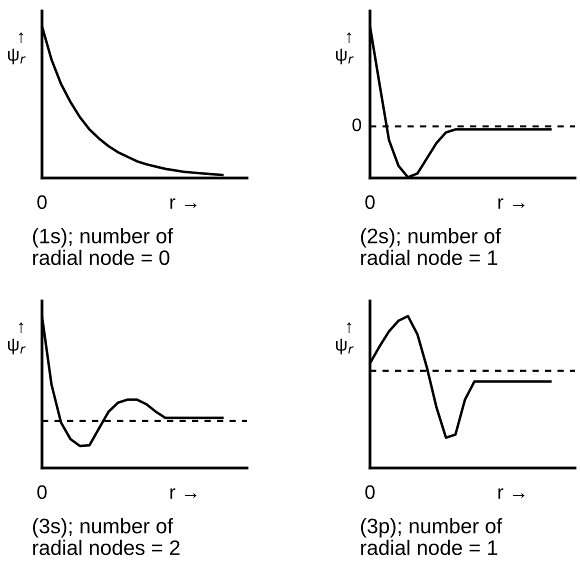  I want to click on text: (3s); number of radial nodes = 2, so click(106, 537).